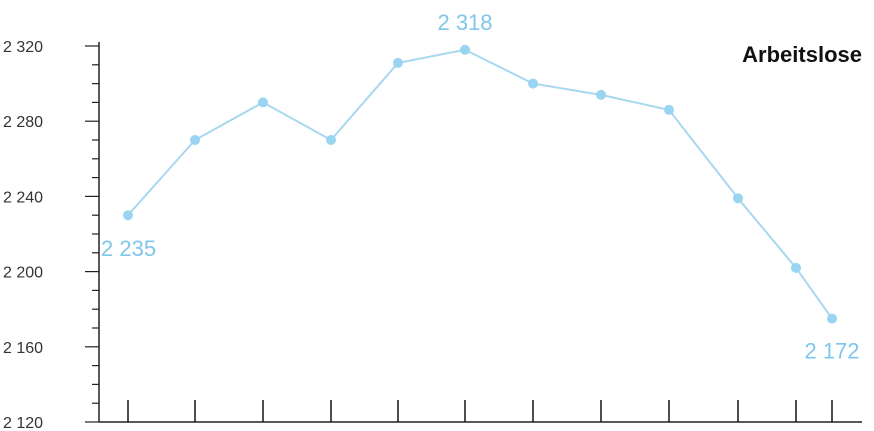 This screenshot has width=874, height=431. What do you see at coordinates (23, 197) in the screenshot?
I see `y-tick-label: 2 240` at bounding box center [23, 197].